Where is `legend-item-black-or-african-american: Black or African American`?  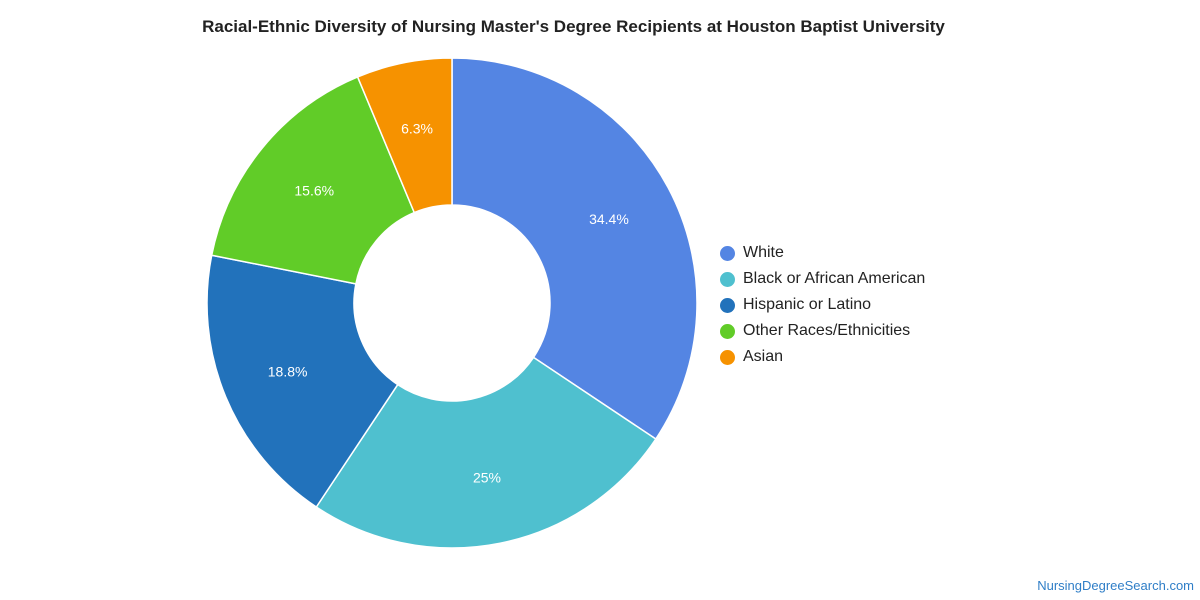
legend-item-black-or-african-american: Black or African American is located at coordinates (822, 279).